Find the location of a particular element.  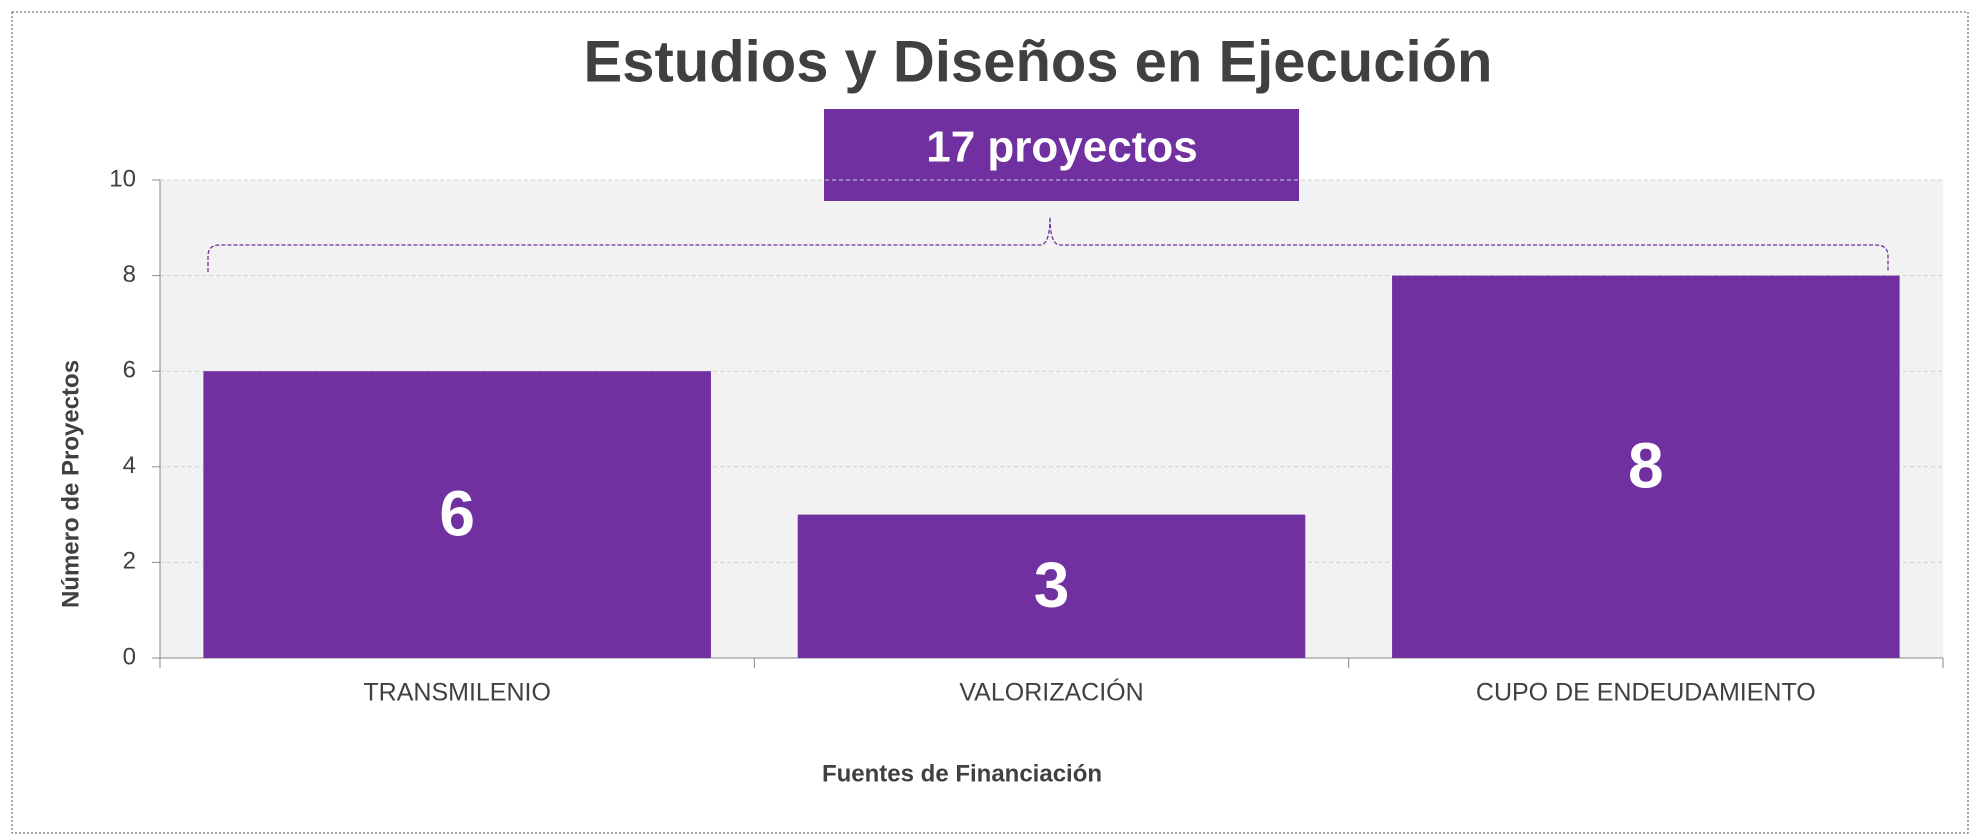

chart-title: Estudios y Diseños en Ejecución is located at coordinates (1038, 61).